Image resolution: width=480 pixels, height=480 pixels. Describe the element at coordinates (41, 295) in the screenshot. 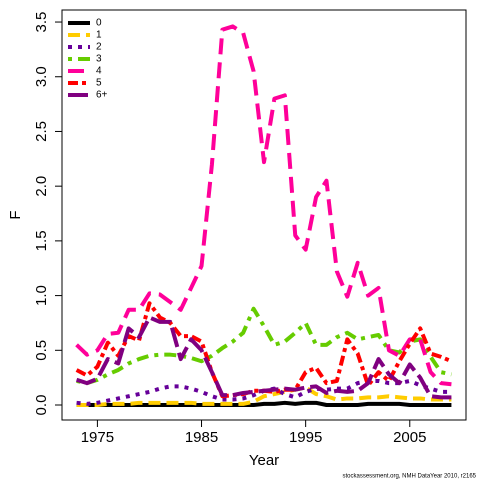

I see `y-tick-label: 1.0` at that location.